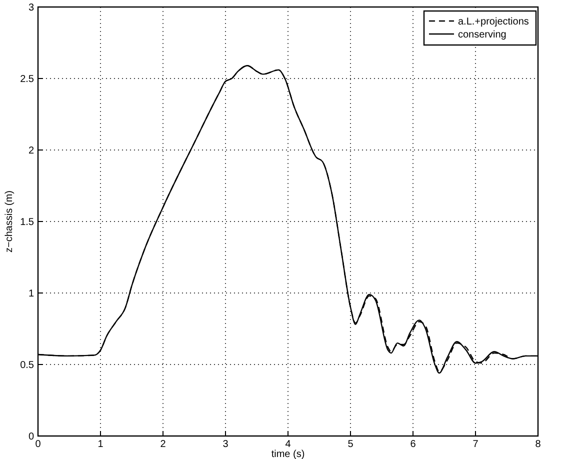  I want to click on y-tick-label: 1, so click(31, 294).